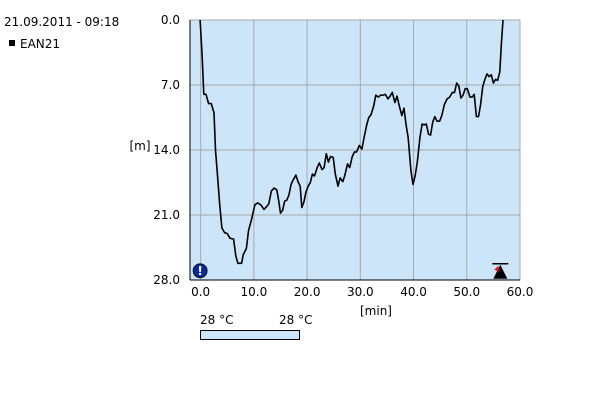  Describe the element at coordinates (500, 270) in the screenshot. I see `end-marker-icon` at that location.